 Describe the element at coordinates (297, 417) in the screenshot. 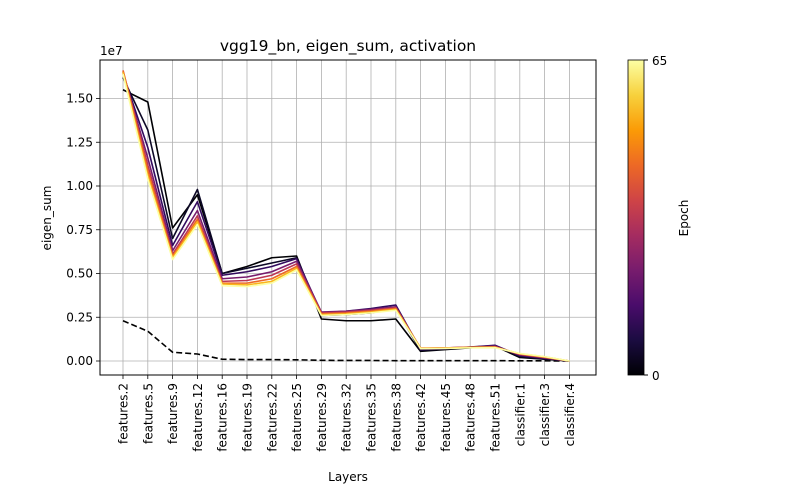

I see `x-tick-label: features.25` at that location.